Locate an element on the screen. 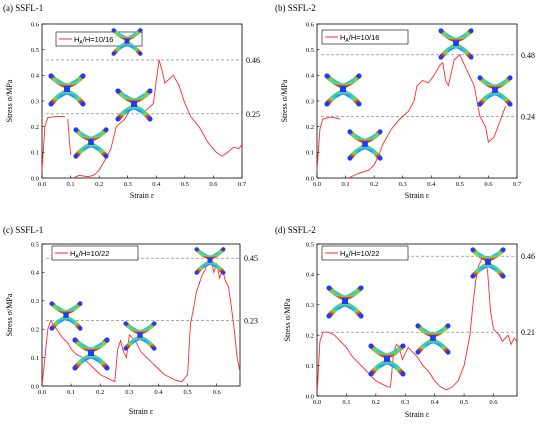 This screenshot has height=424, width=550. legend: HA/H=10/22 is located at coordinates (95, 253).